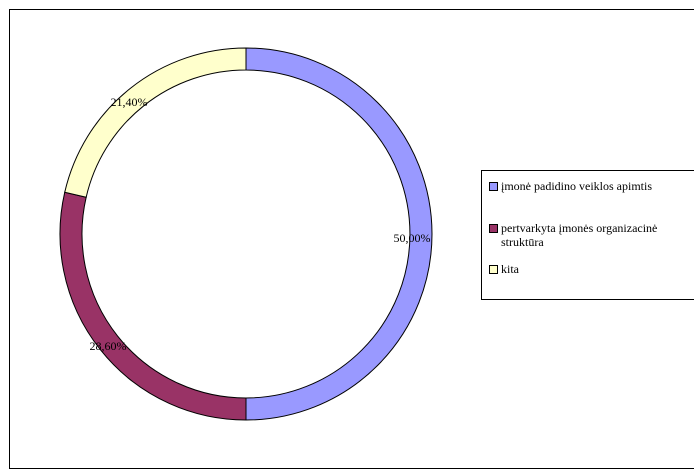 This screenshot has height=469, width=694. What do you see at coordinates (108, 346) in the screenshot?
I see `data-label-1: 28,60%` at bounding box center [108, 346].